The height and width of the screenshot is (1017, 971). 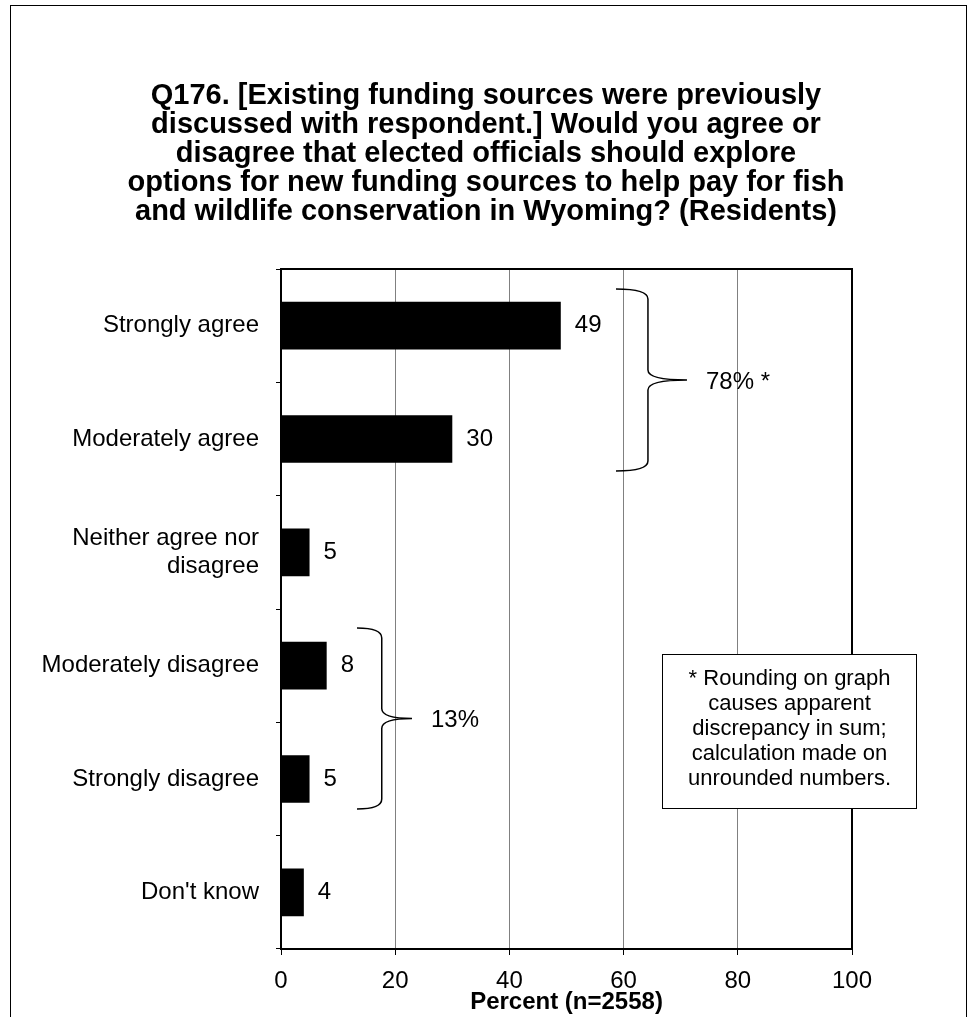 What do you see at coordinates (165, 550) in the screenshot?
I see `y-tick-label: Neither agree nor disagree` at bounding box center [165, 550].